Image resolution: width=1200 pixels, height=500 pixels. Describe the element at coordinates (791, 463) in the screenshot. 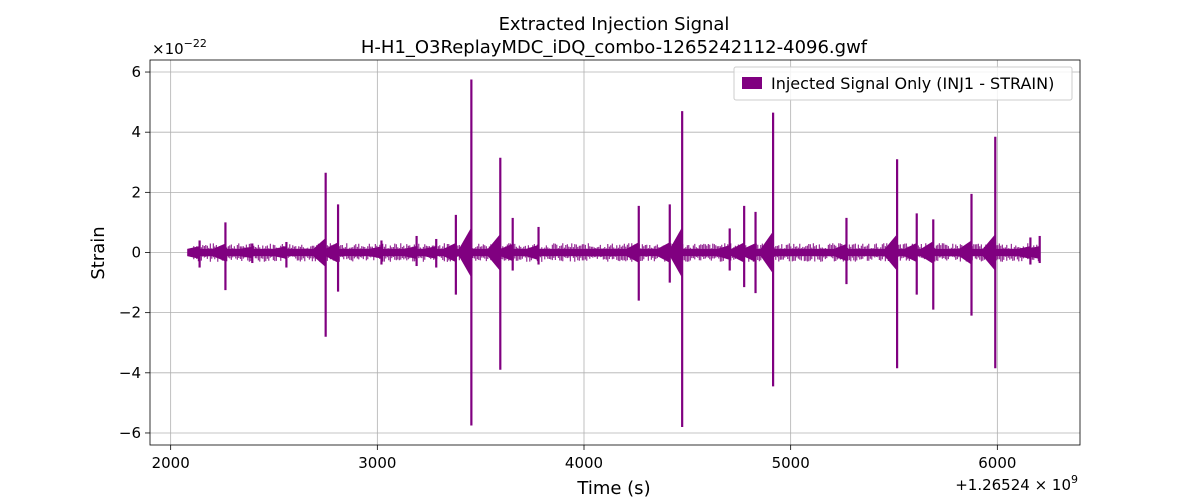

I see `x-tick-label: 5000` at that location.